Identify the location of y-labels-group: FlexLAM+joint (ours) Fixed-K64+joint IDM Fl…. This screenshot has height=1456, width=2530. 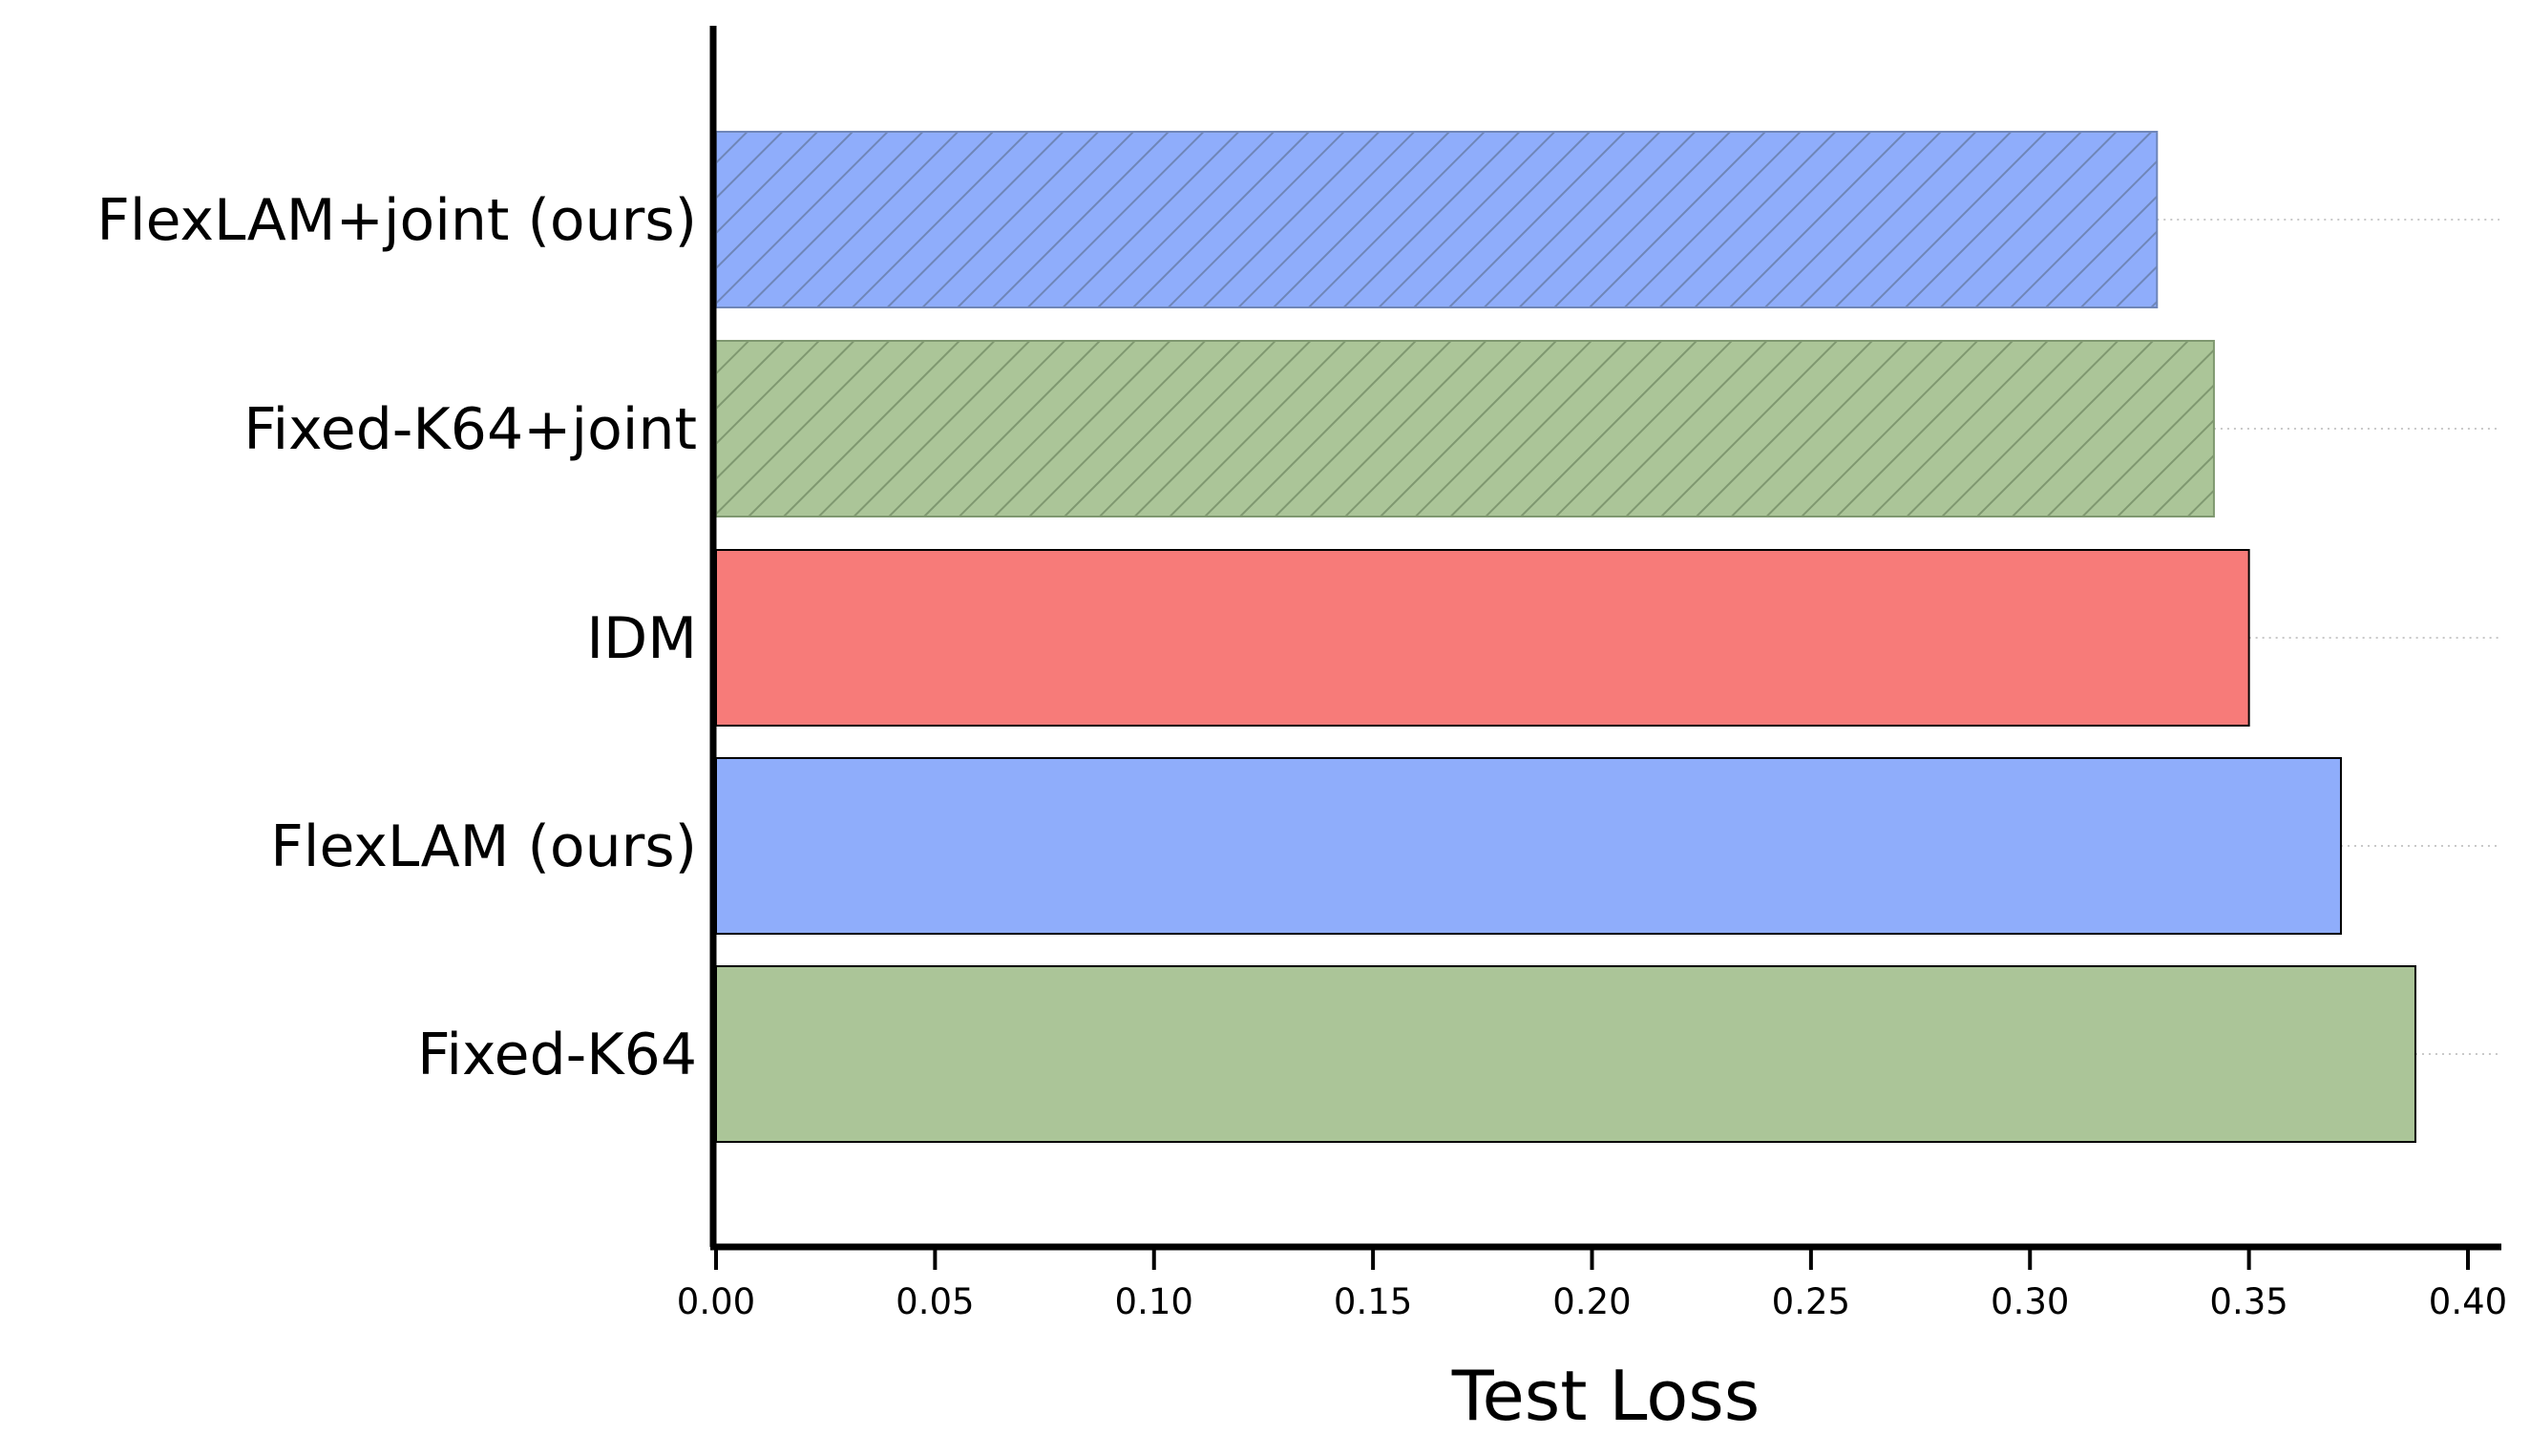
(396, 637).